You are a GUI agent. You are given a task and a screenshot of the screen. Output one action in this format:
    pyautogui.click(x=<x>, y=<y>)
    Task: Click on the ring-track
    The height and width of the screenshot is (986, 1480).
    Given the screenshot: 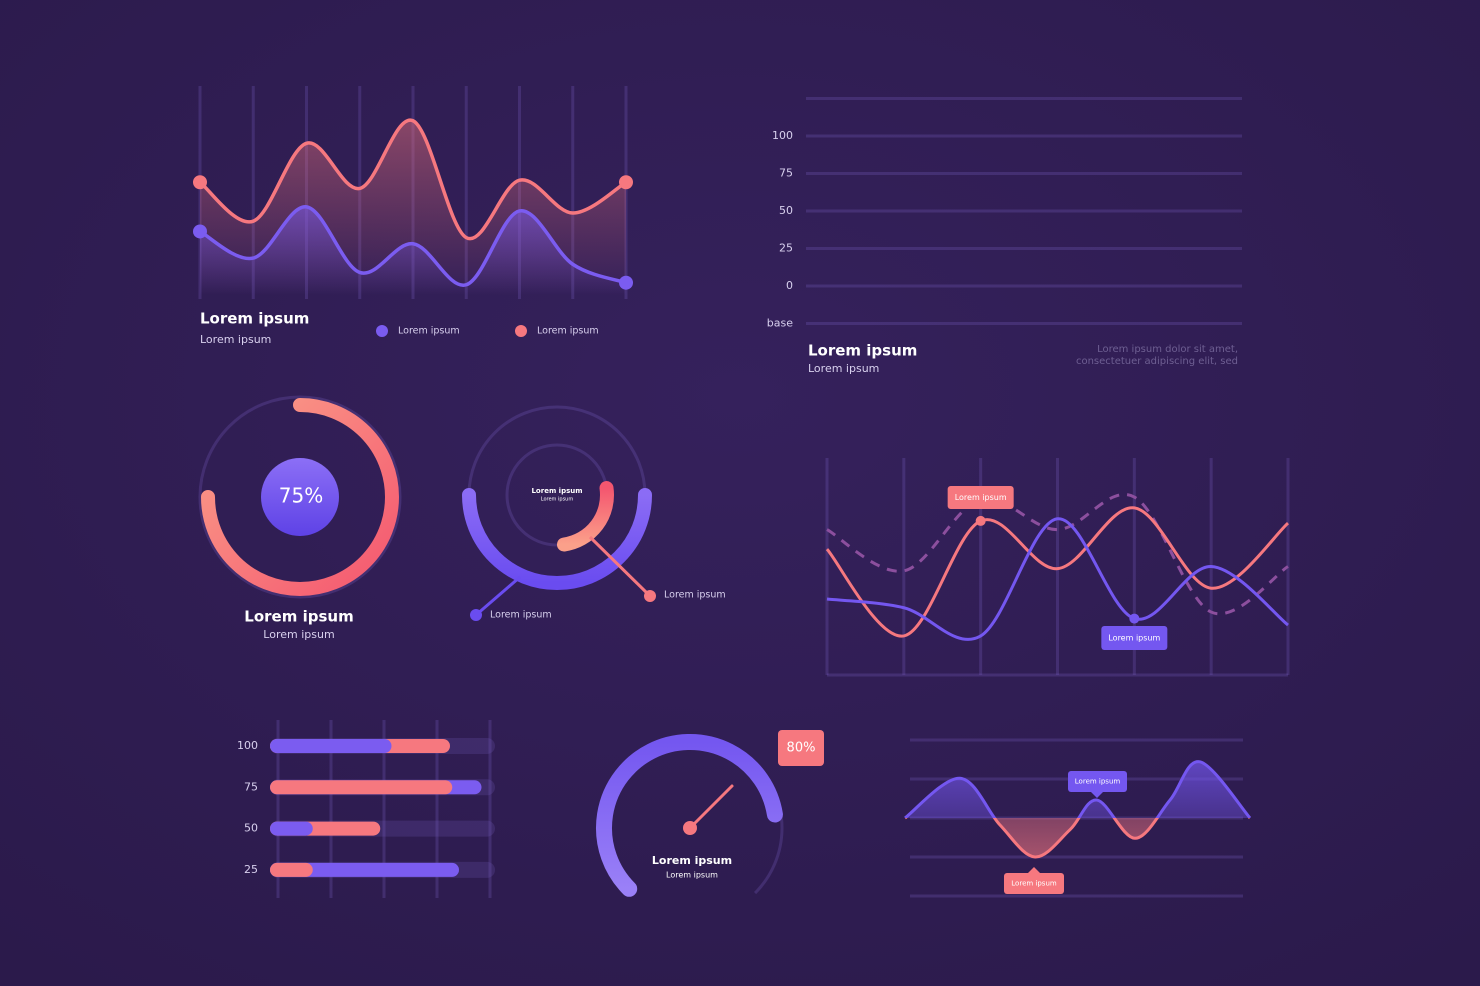 What is the action you would take?
    pyautogui.click(x=300, y=497)
    